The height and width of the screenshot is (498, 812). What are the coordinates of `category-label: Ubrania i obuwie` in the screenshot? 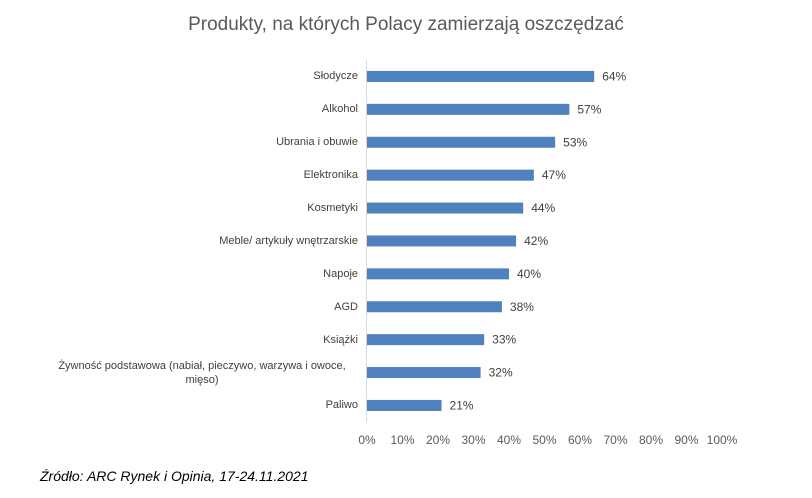 It's located at (317, 142).